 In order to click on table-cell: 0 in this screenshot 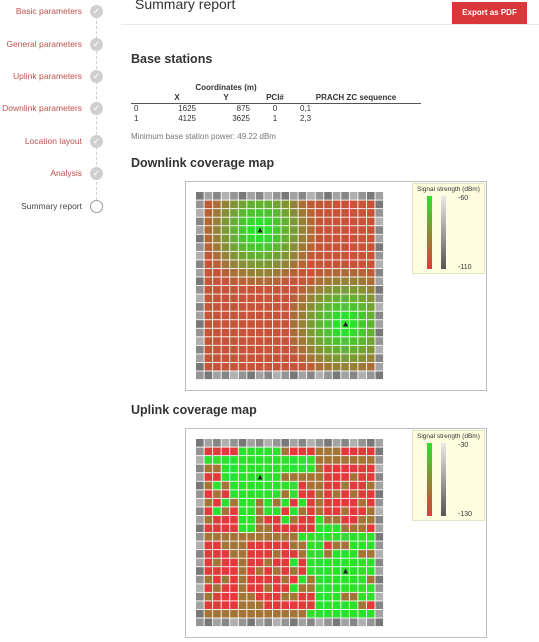, I will do `click(136, 108)`.